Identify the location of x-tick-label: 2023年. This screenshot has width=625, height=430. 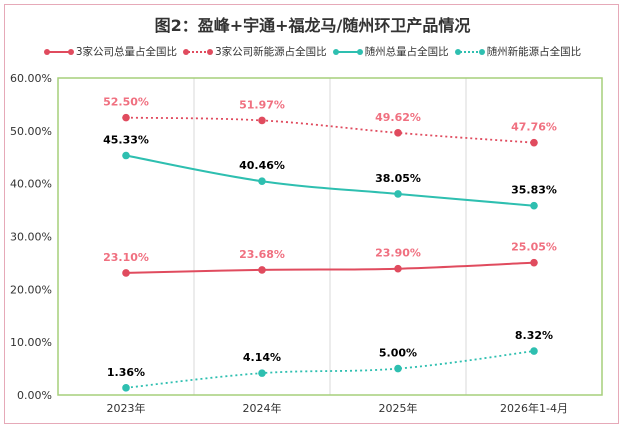
(126, 408).